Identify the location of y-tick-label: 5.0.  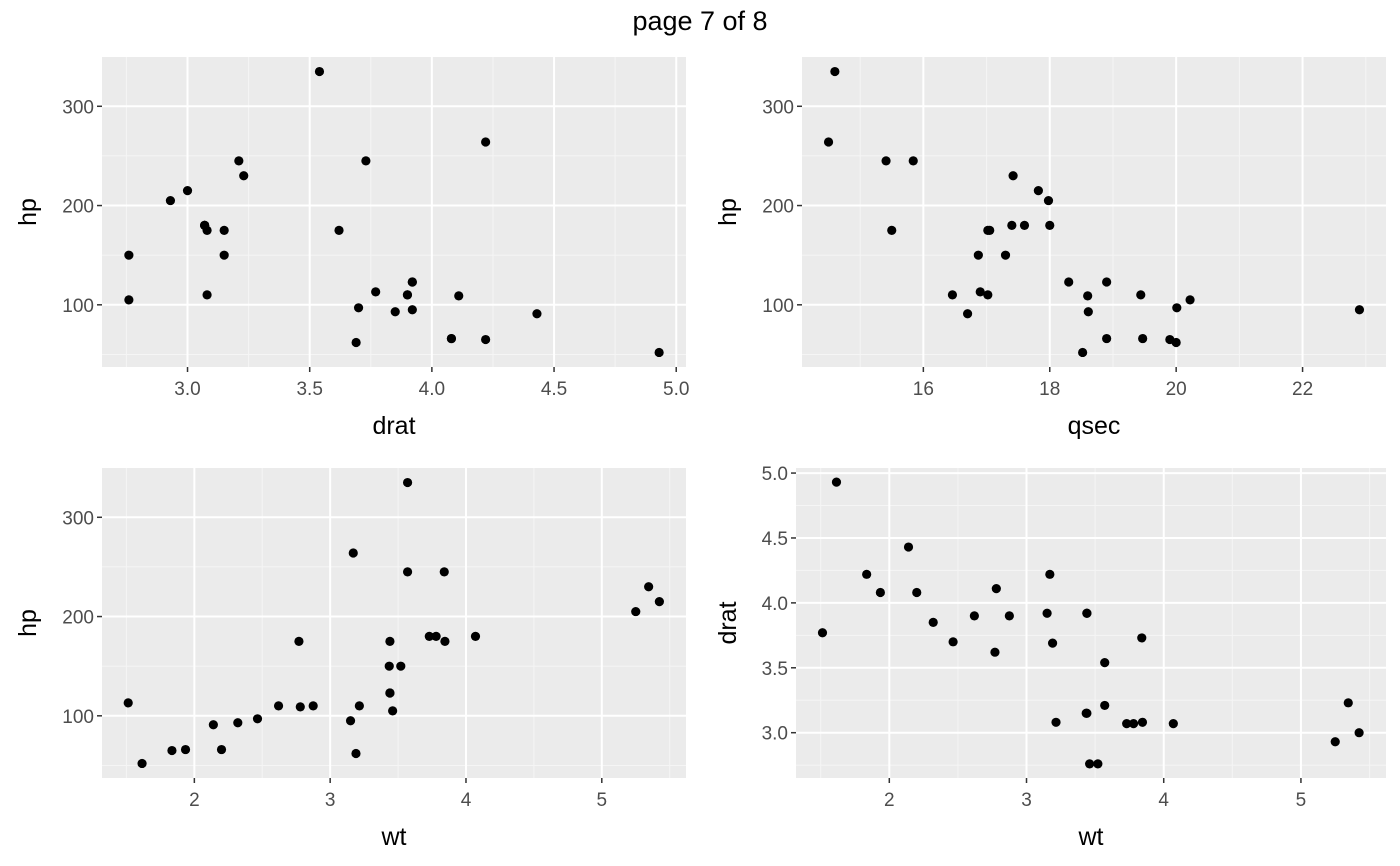
(775, 474).